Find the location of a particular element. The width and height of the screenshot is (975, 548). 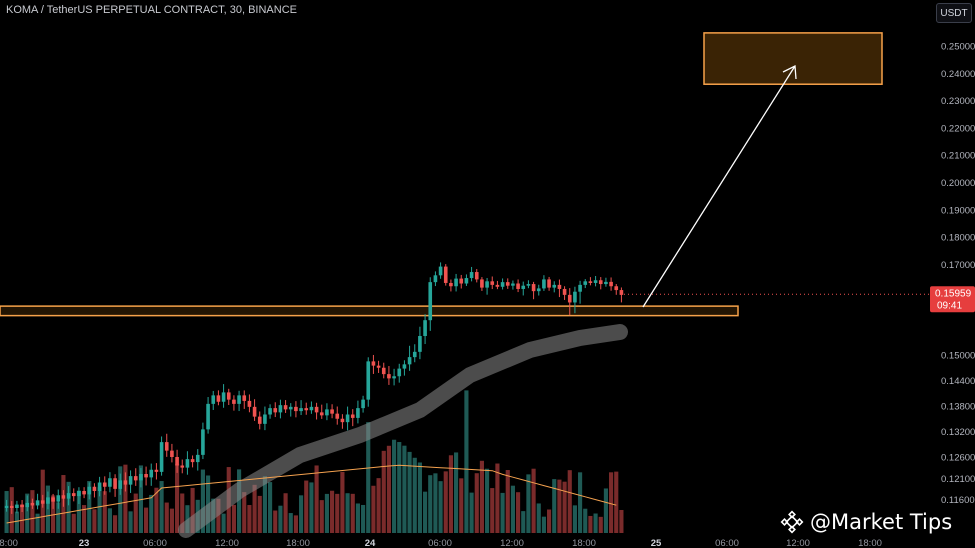

price-tick-label: 0.13800 is located at coordinates (958, 407).